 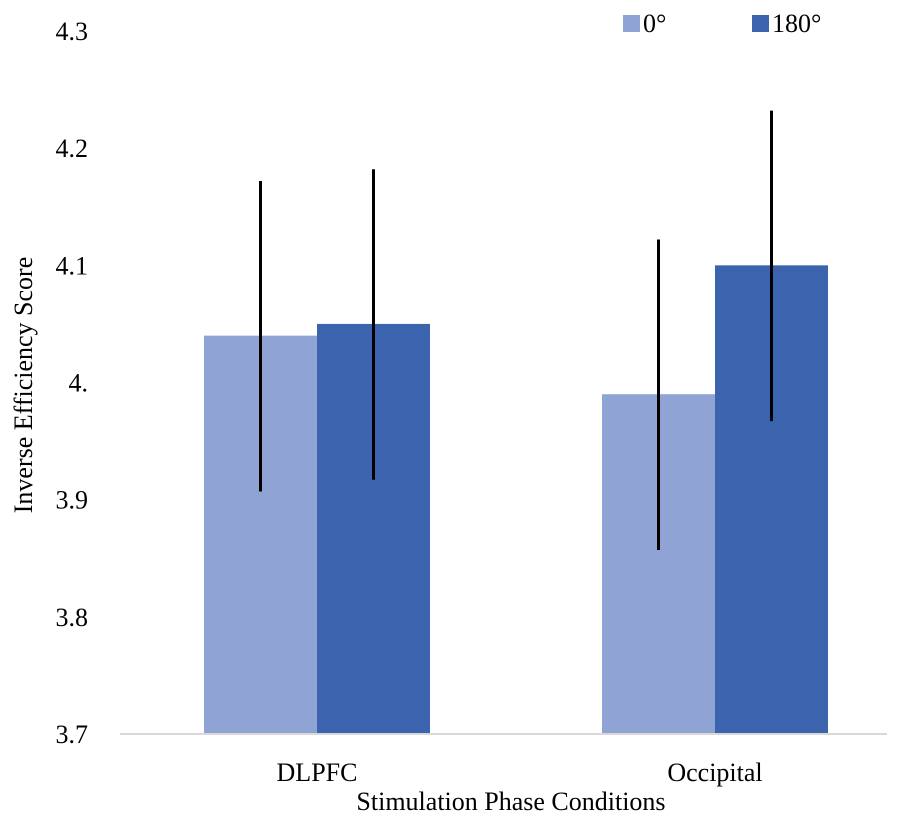 I want to click on legend-label: 0°, so click(x=654, y=23).